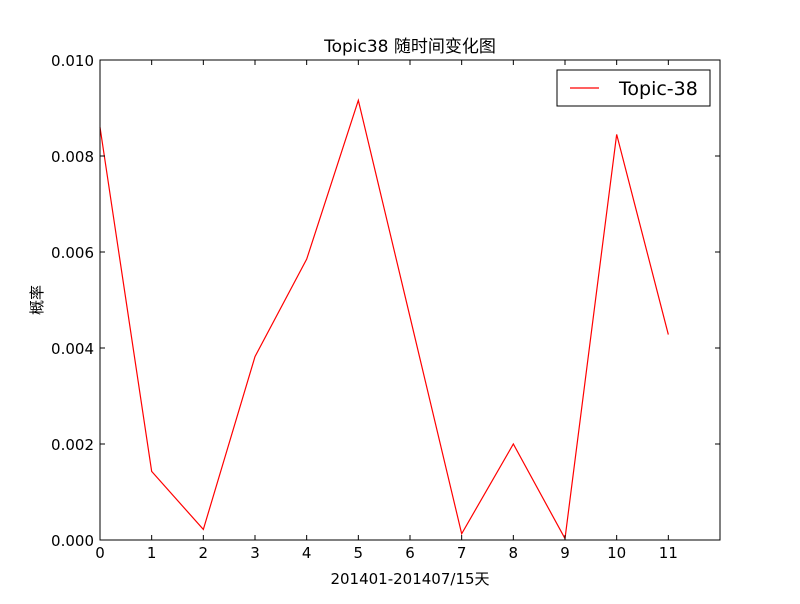  What do you see at coordinates (204, 553) in the screenshot?
I see `x-tick-label: 2` at bounding box center [204, 553].